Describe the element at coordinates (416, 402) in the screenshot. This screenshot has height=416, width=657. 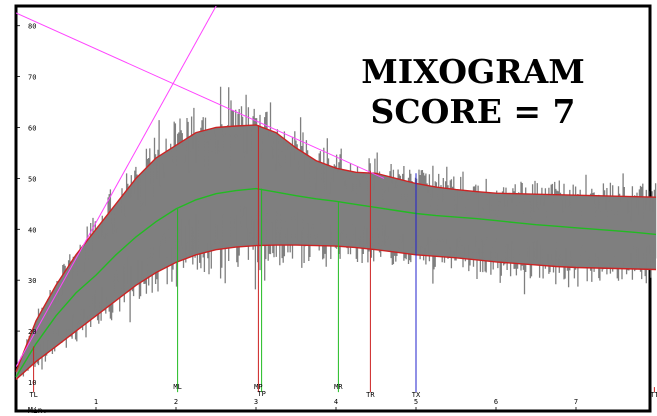
I see `x-tick-label: 5` at that location.